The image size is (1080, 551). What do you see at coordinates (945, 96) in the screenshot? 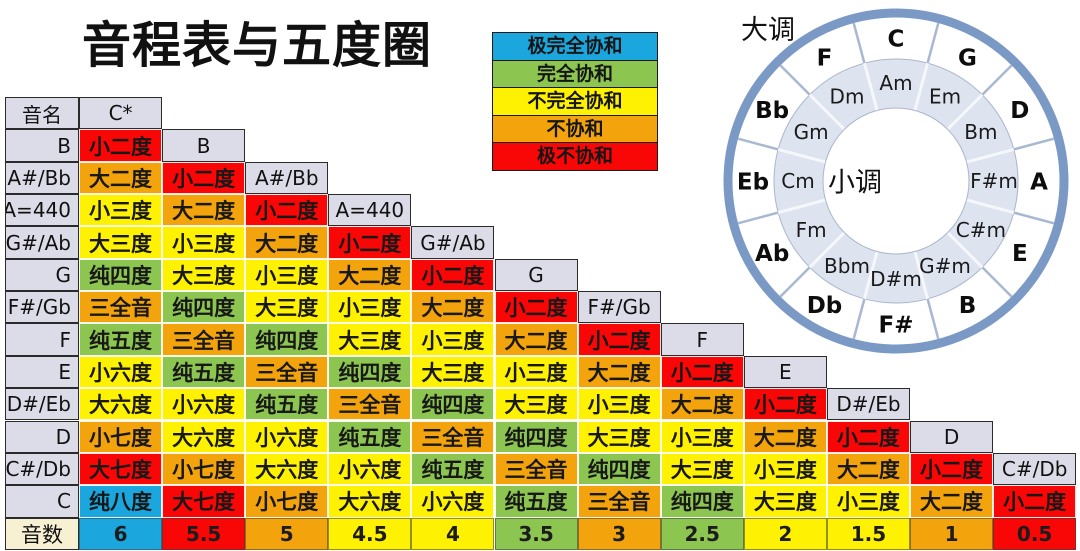
I see `minor-key-label: Em` at bounding box center [945, 96].